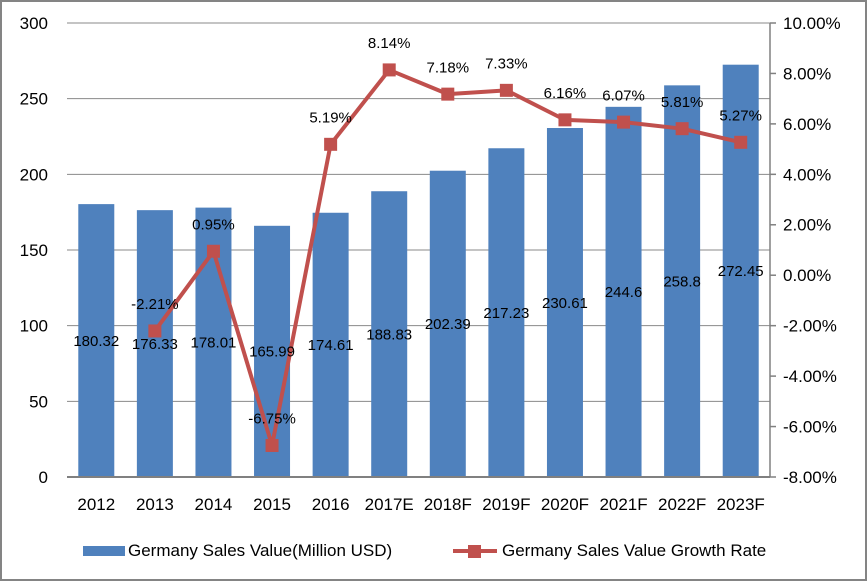 The height and width of the screenshot is (581, 867). Describe the element at coordinates (741, 504) in the screenshot. I see `x-axis-label-2023F: 2023F` at that location.